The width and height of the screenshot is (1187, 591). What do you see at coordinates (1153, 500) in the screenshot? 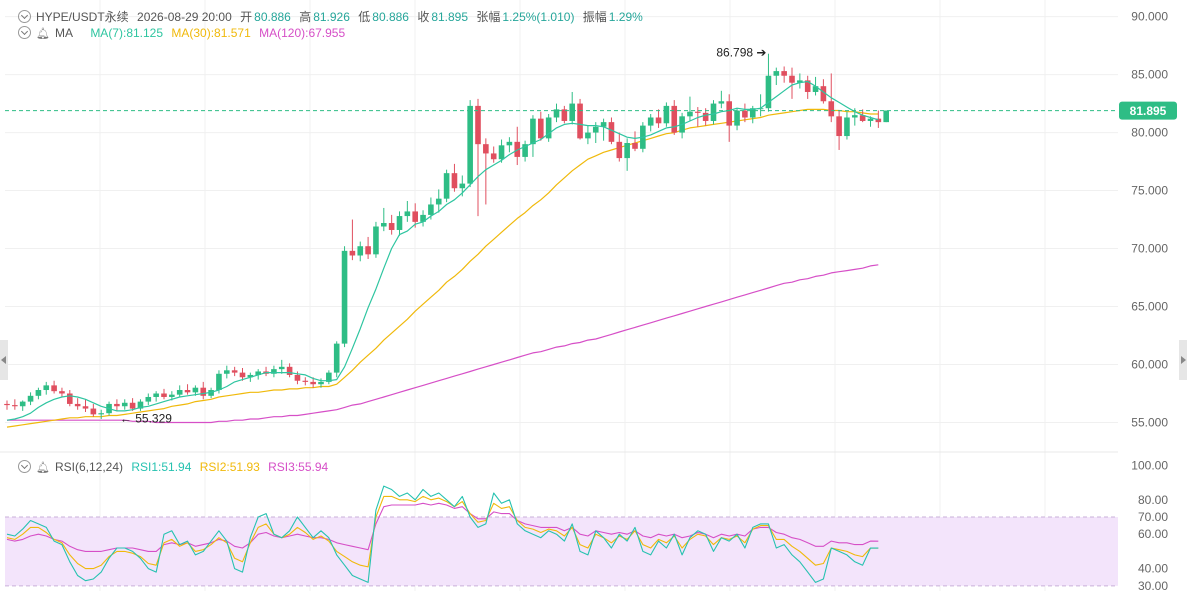
I see `rsi-tick-label: 80.00` at bounding box center [1153, 500].